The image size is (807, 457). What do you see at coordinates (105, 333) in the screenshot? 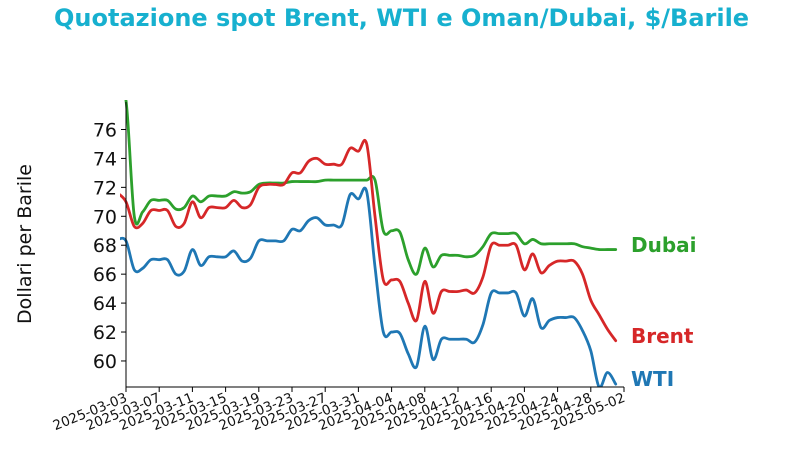
I see `y-tick-label: 62` at bounding box center [105, 333].